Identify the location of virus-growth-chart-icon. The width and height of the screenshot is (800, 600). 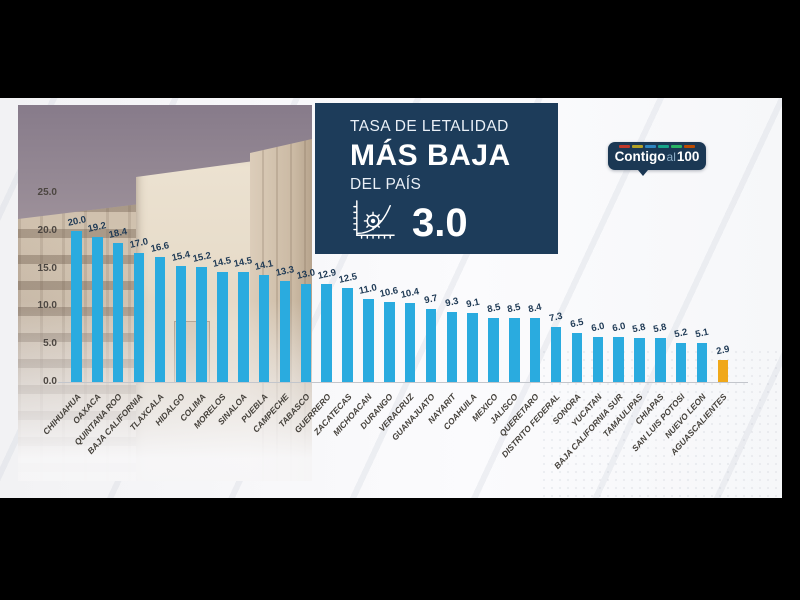
(374, 222).